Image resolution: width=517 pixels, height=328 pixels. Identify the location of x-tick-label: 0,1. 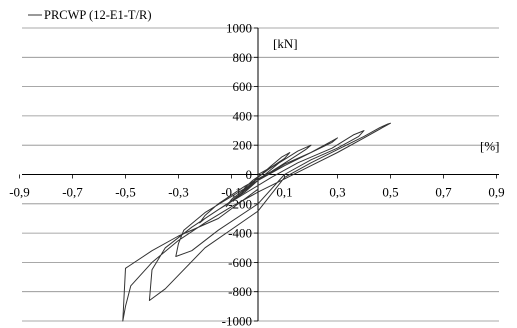
(284, 192).